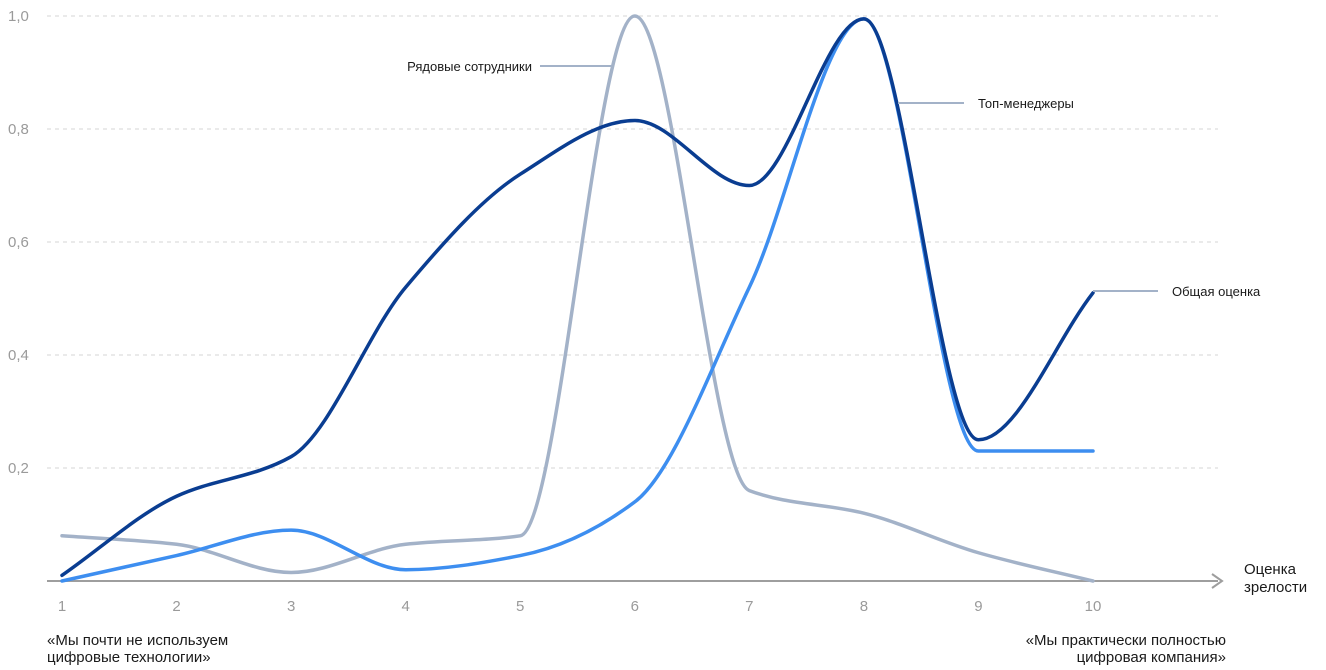  What do you see at coordinates (1026, 103) in the screenshot?
I see `series-label-top-managers: Топ-менеджеры` at bounding box center [1026, 103].